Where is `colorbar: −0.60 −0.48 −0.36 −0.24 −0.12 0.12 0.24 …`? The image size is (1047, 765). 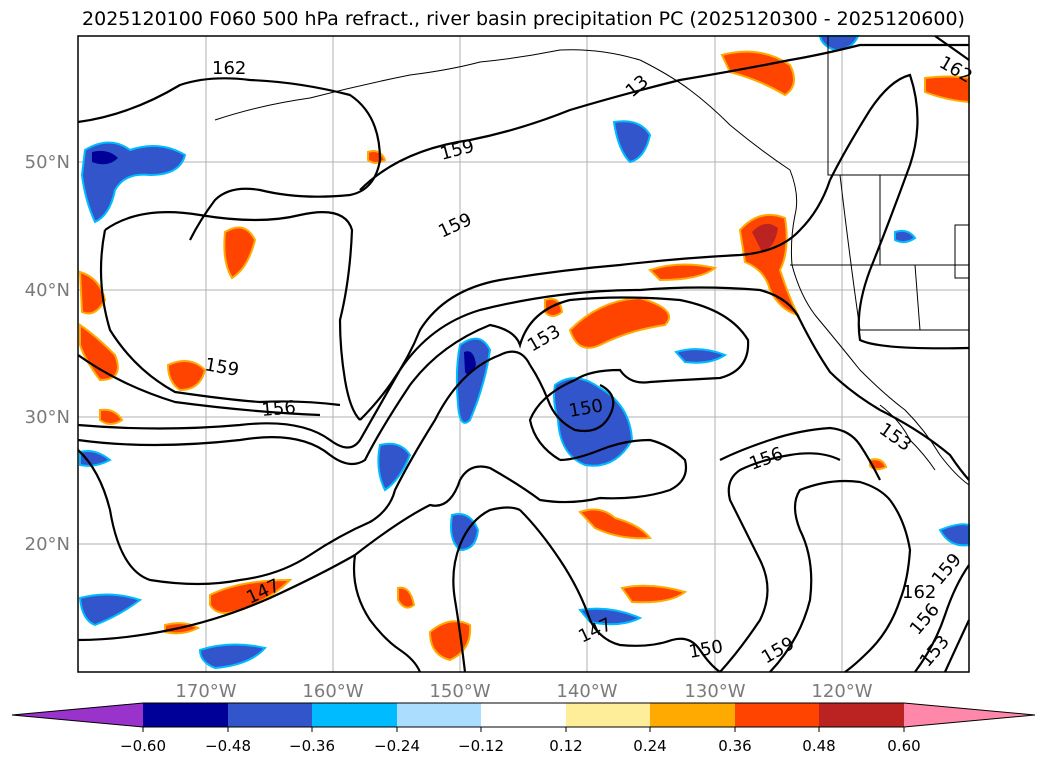
colorbar: −0.60 −0.48 −0.36 −0.24 −0.12 0.12 0.24 … is located at coordinates (523, 728).